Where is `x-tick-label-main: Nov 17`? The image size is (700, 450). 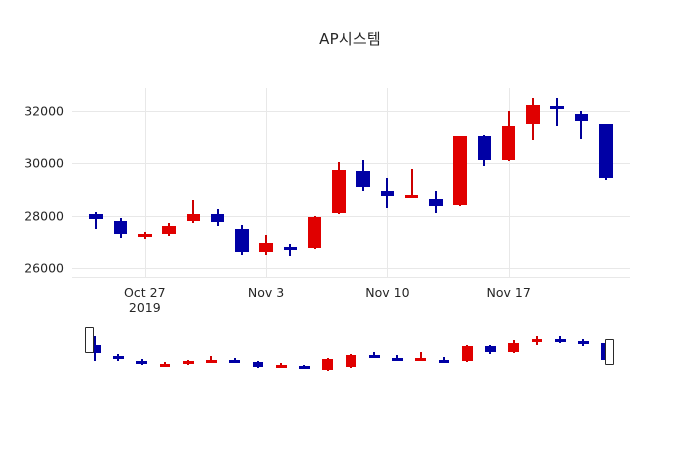 x-tick-label-main: Nov 17 is located at coordinates (508, 292).